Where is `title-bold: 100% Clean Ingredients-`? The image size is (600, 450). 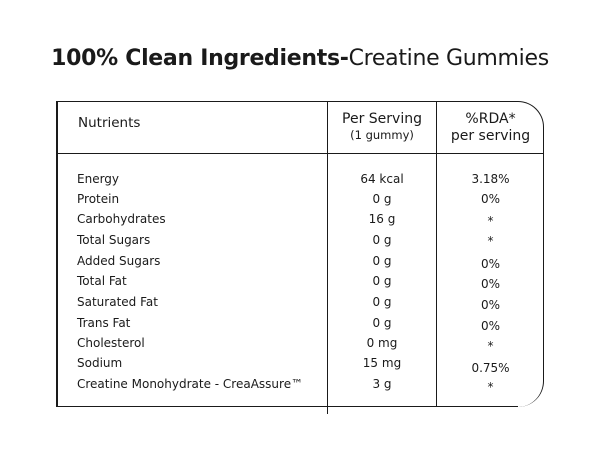
title-bold: 100% Clean Ingredients- is located at coordinates (200, 58).